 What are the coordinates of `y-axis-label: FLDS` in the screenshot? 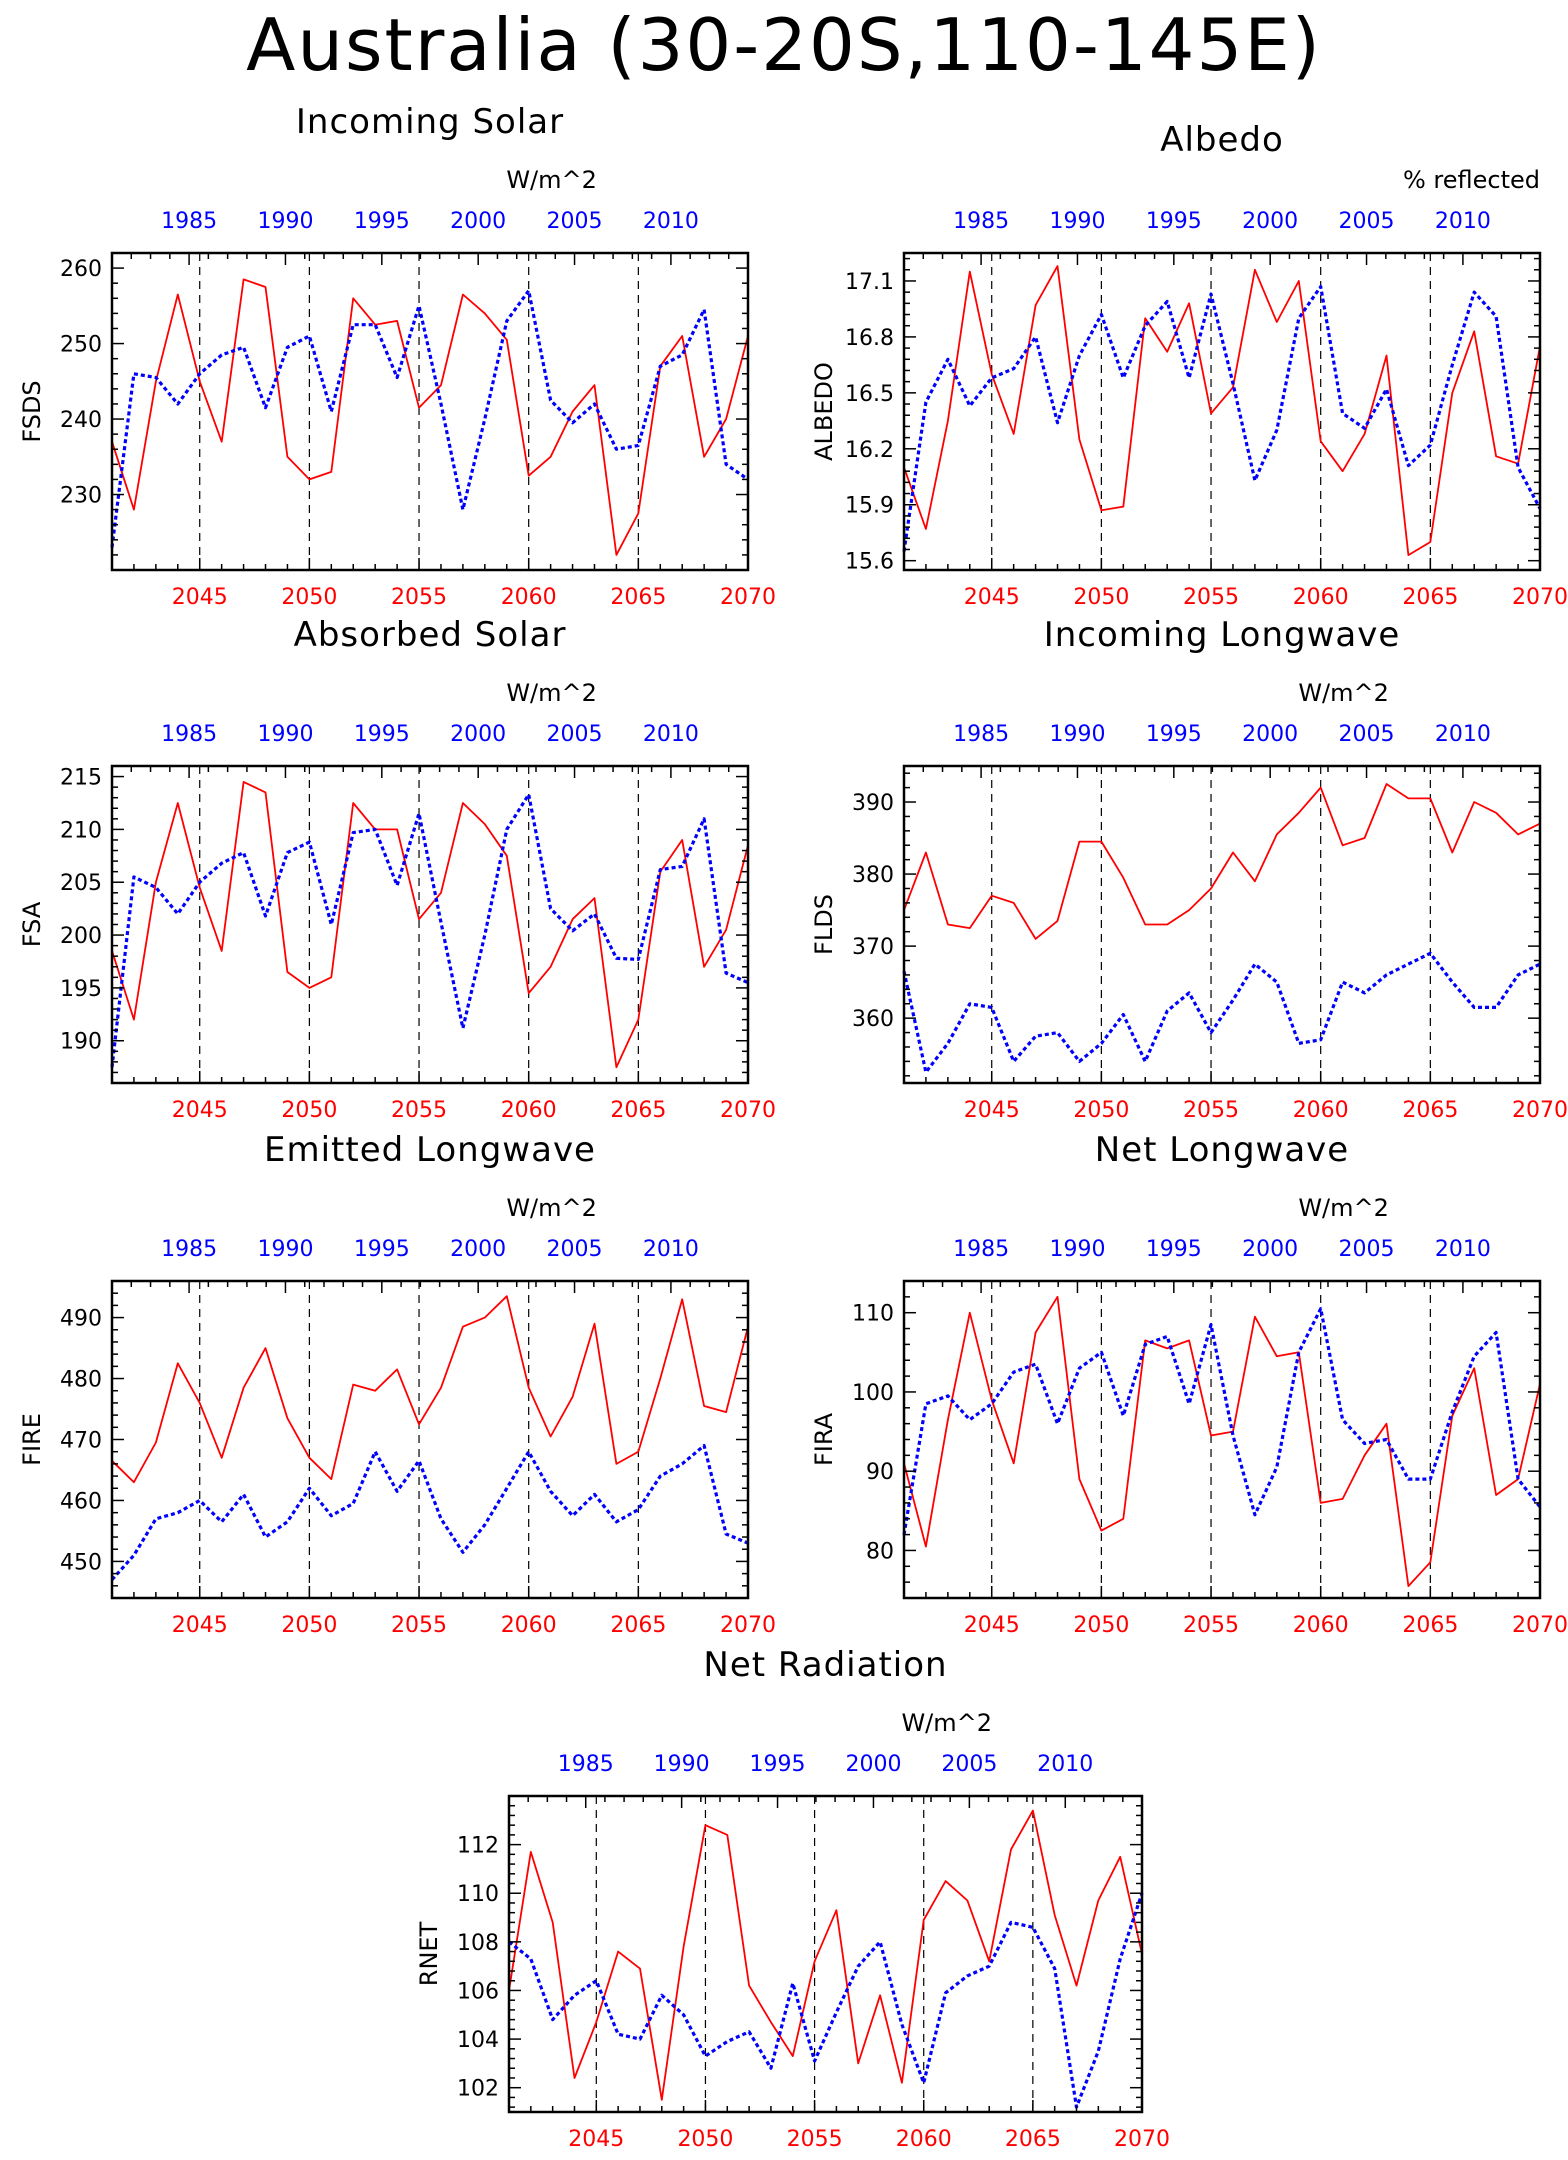 It's located at (824, 924).